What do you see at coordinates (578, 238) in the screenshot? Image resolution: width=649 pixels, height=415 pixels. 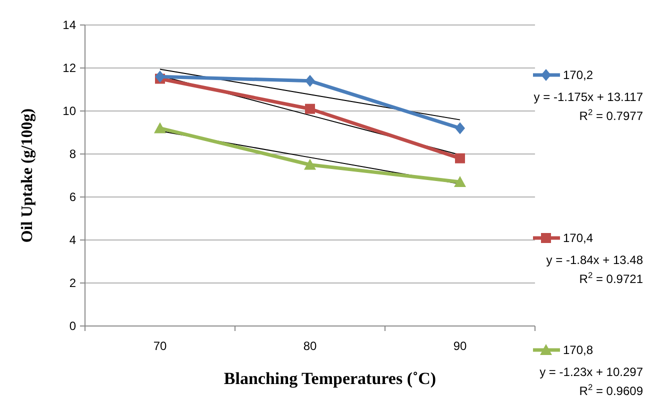 I see `legend-label: 170,4` at bounding box center [578, 238].